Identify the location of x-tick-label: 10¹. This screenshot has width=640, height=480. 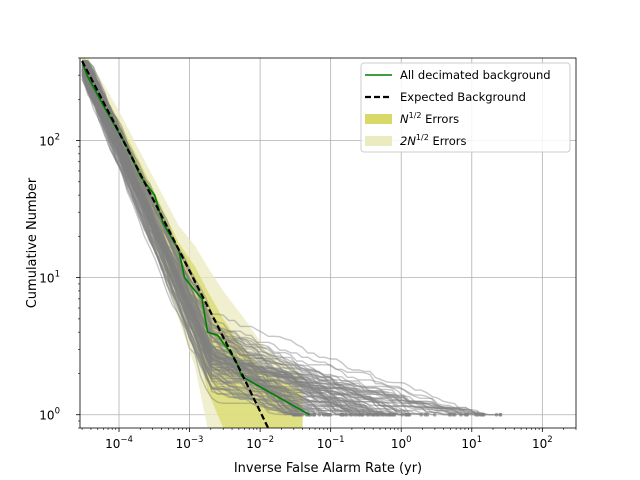
(471, 443).